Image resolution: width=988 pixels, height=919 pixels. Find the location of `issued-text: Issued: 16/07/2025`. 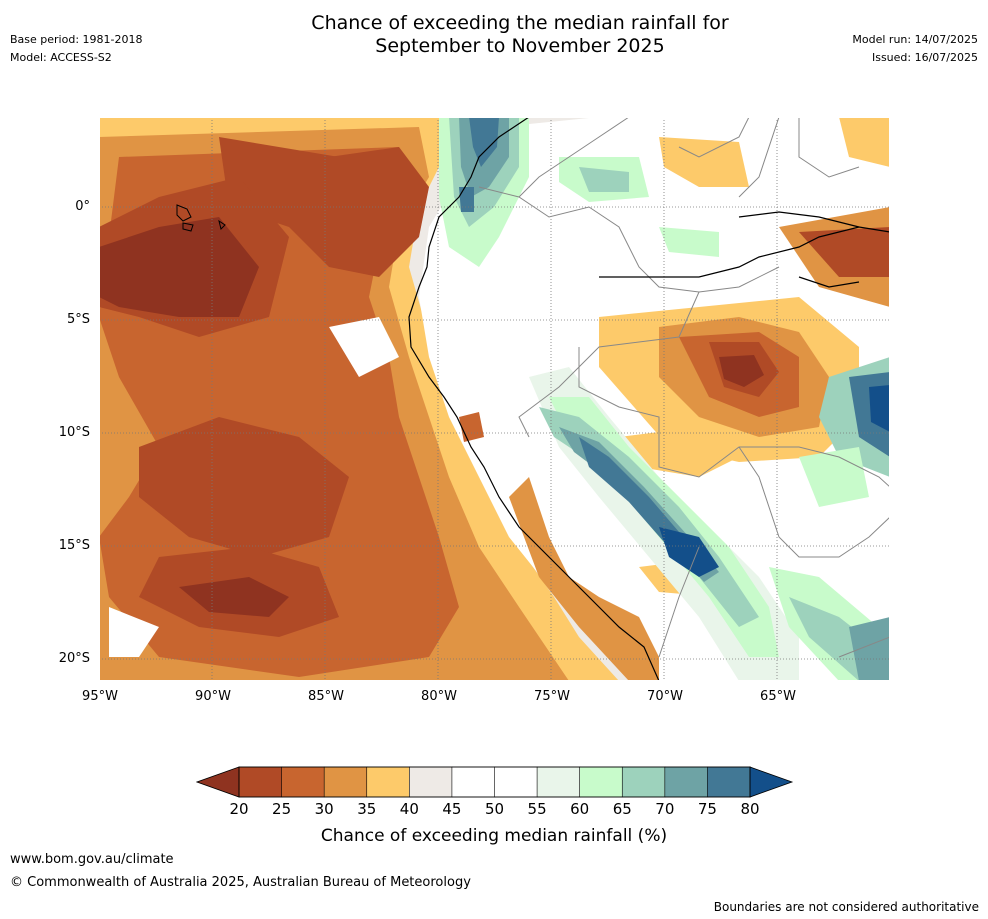

issued-text: Issued: 16/07/2025 is located at coordinates (924, 57).